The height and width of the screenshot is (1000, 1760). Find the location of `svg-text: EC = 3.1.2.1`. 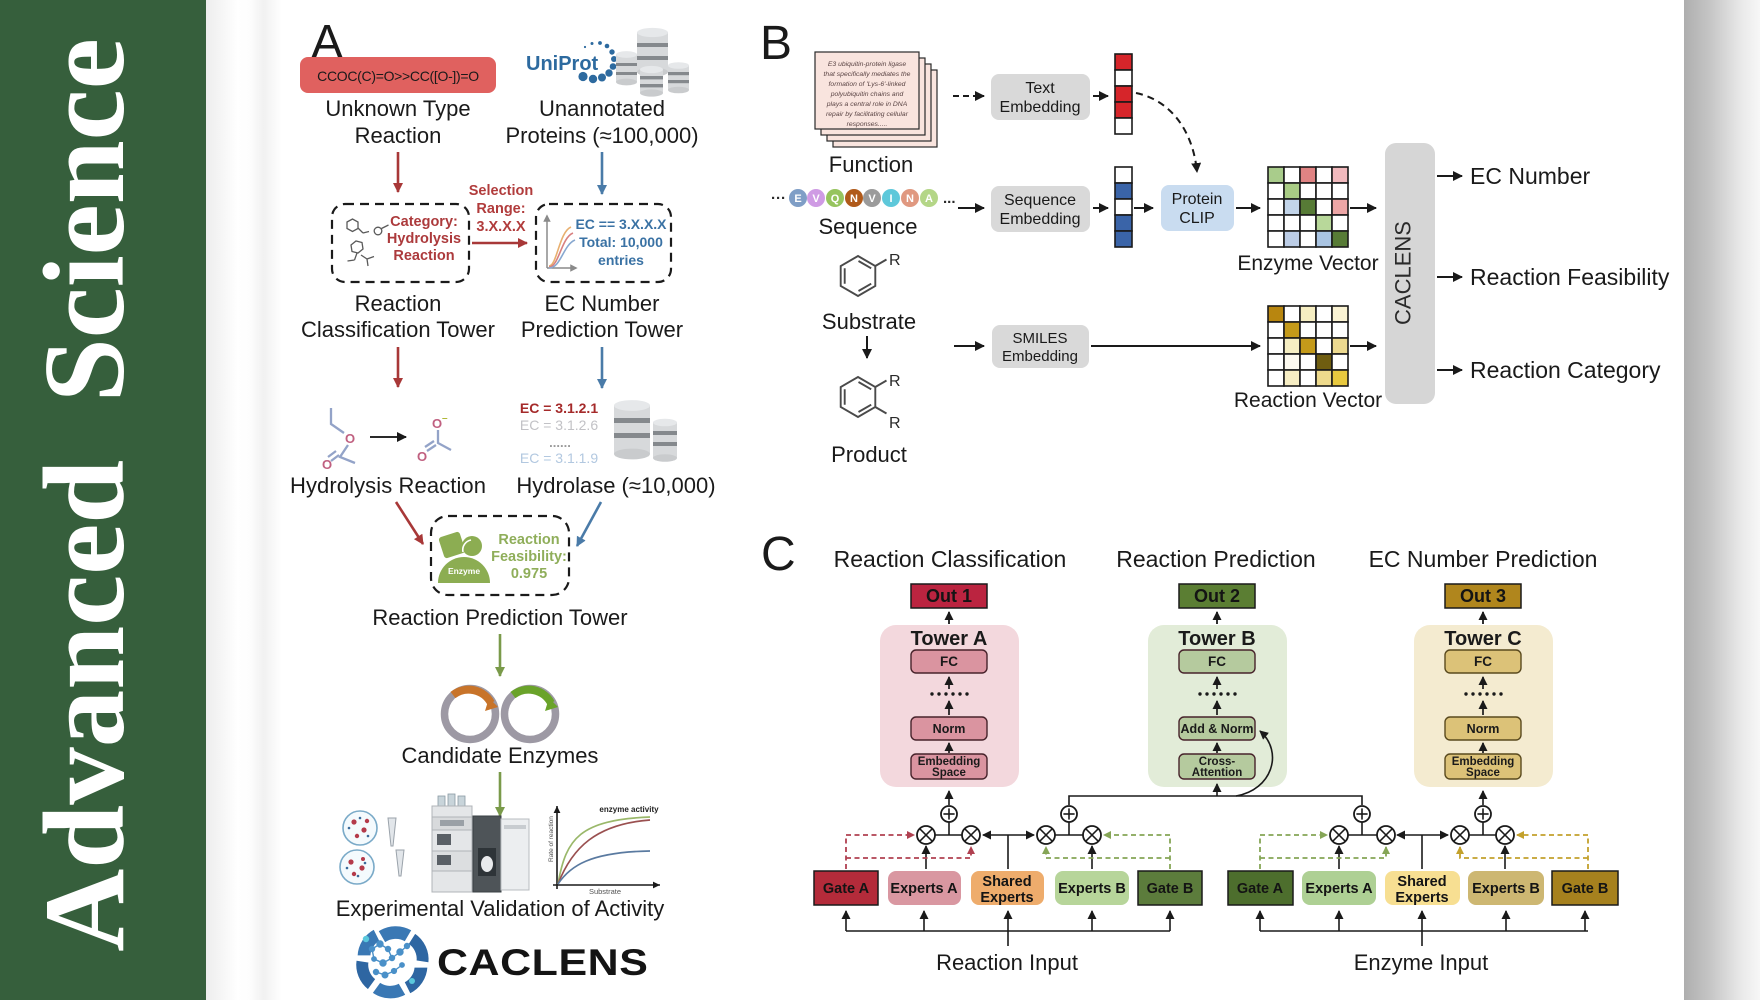

svg-text: EC = 3.1.2.1 is located at coordinates (559, 408).